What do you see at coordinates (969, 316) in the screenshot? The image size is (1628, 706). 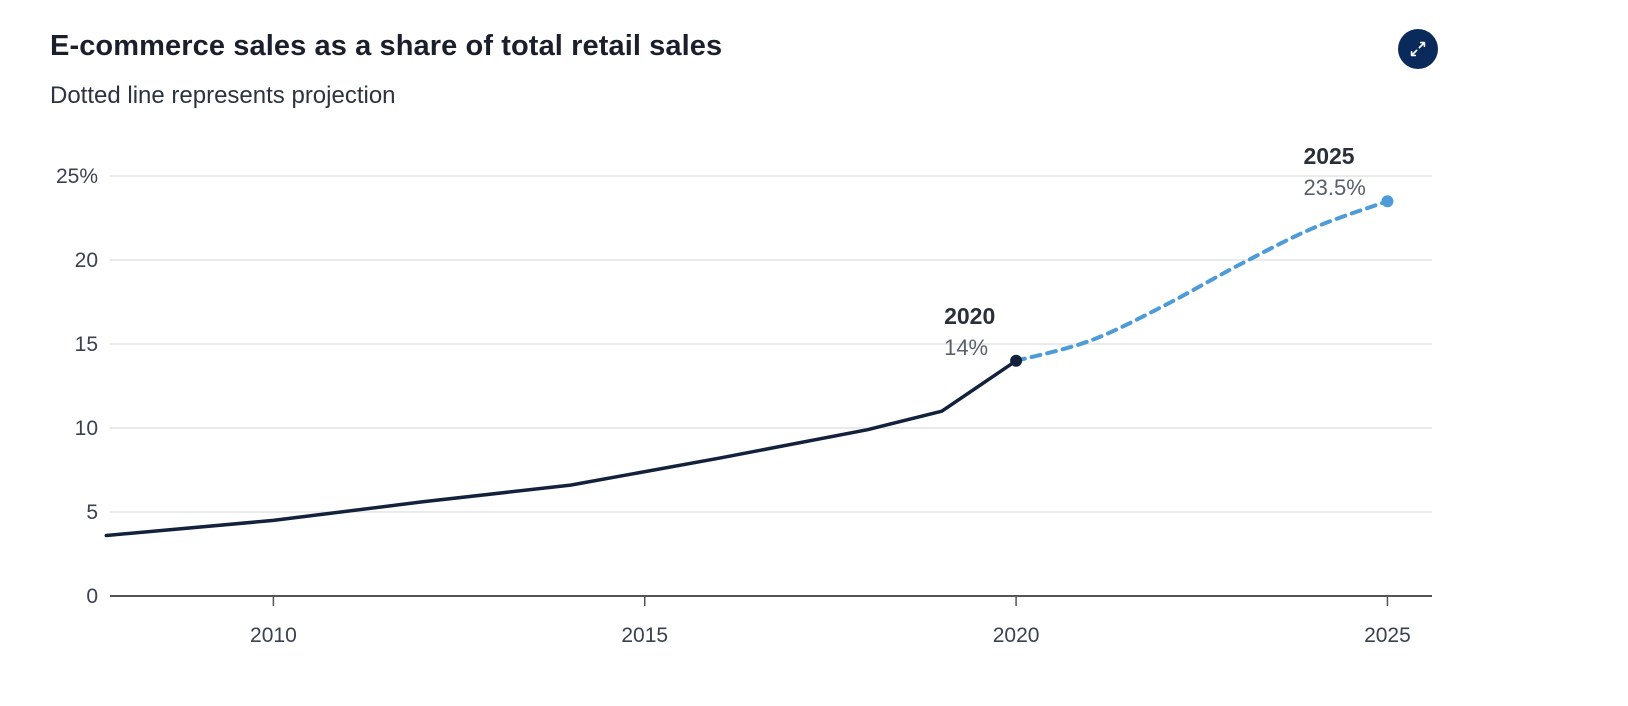 I see `annotation-year: 2020` at bounding box center [969, 316].